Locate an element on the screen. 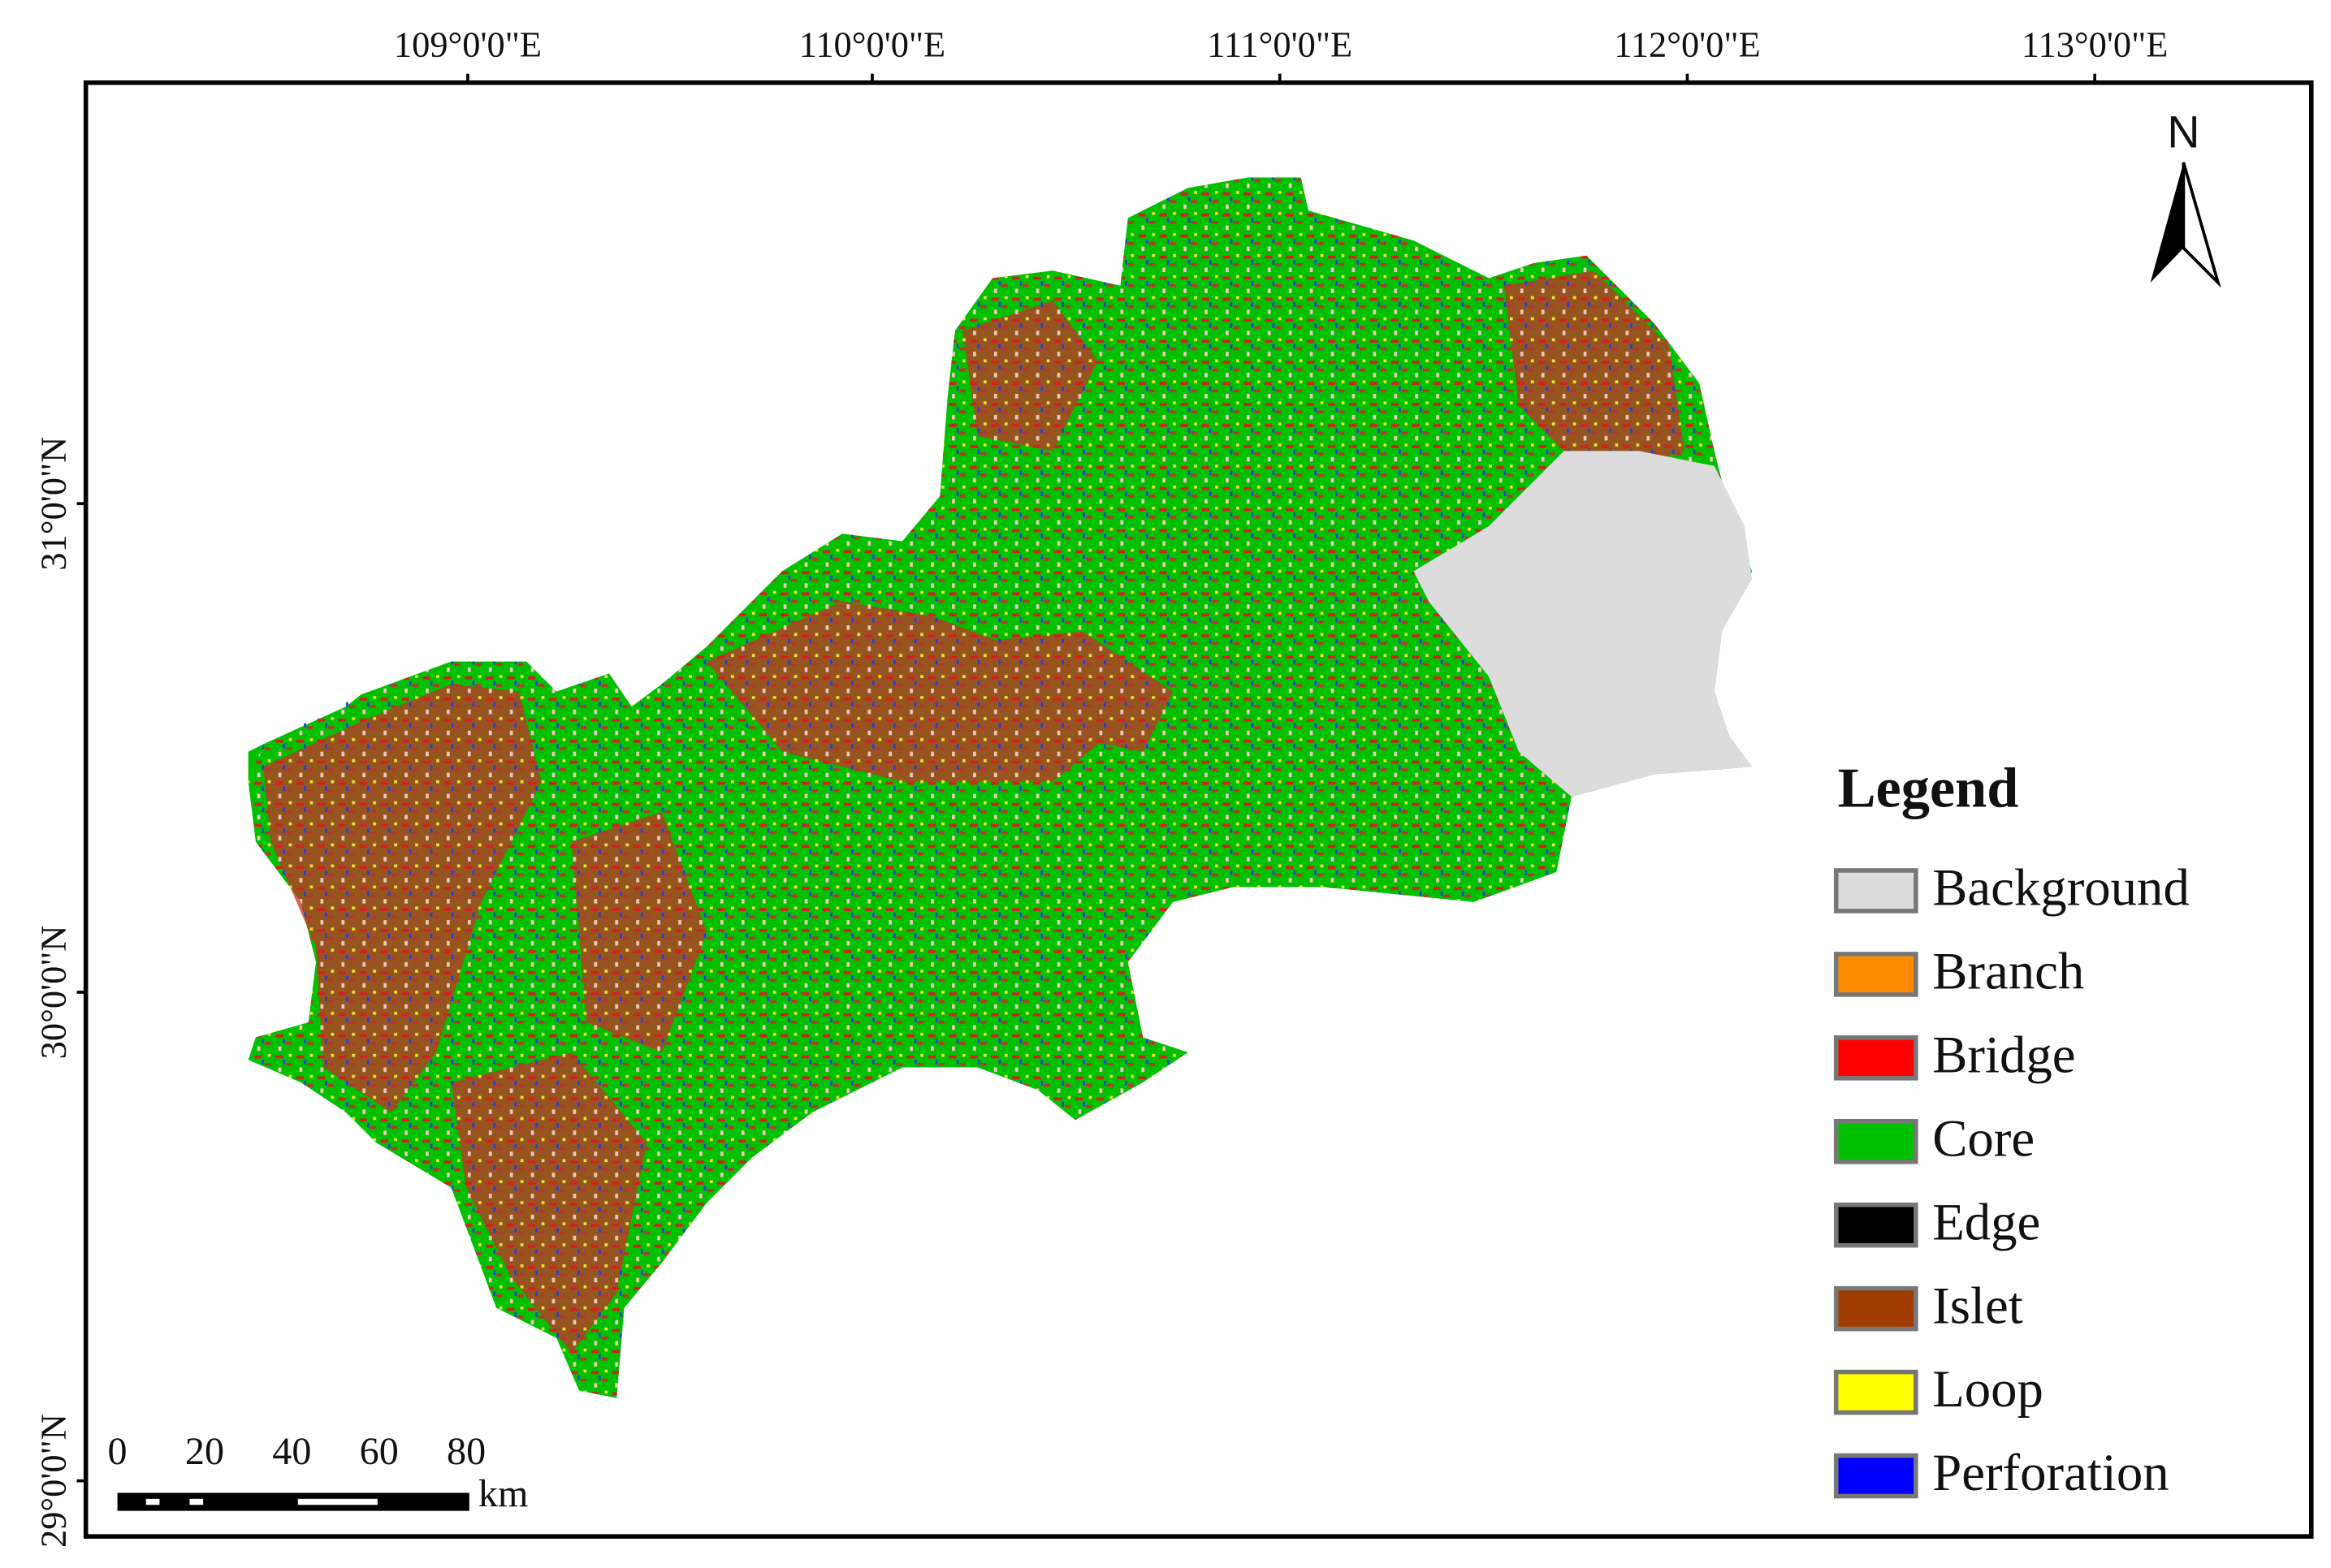  legend-label: Edge is located at coordinates (1986, 1222).